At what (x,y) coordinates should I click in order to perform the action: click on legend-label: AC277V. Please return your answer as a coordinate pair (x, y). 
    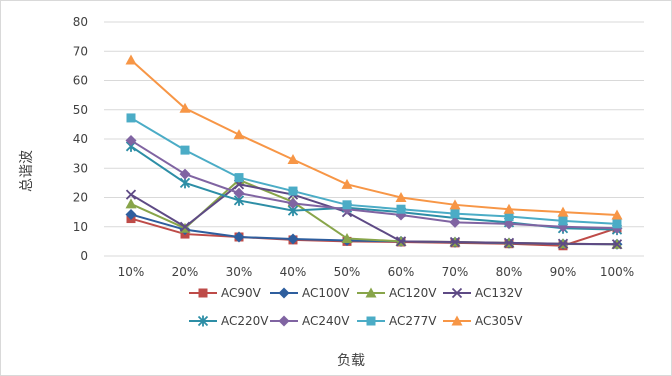
    Looking at the image, I should click on (413, 321).